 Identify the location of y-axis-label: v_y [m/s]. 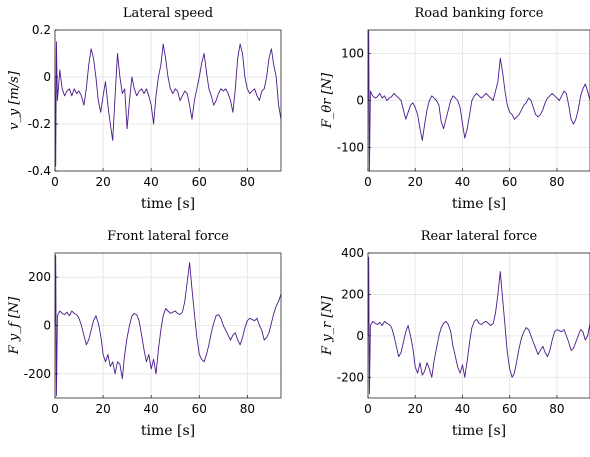
(14, 100).